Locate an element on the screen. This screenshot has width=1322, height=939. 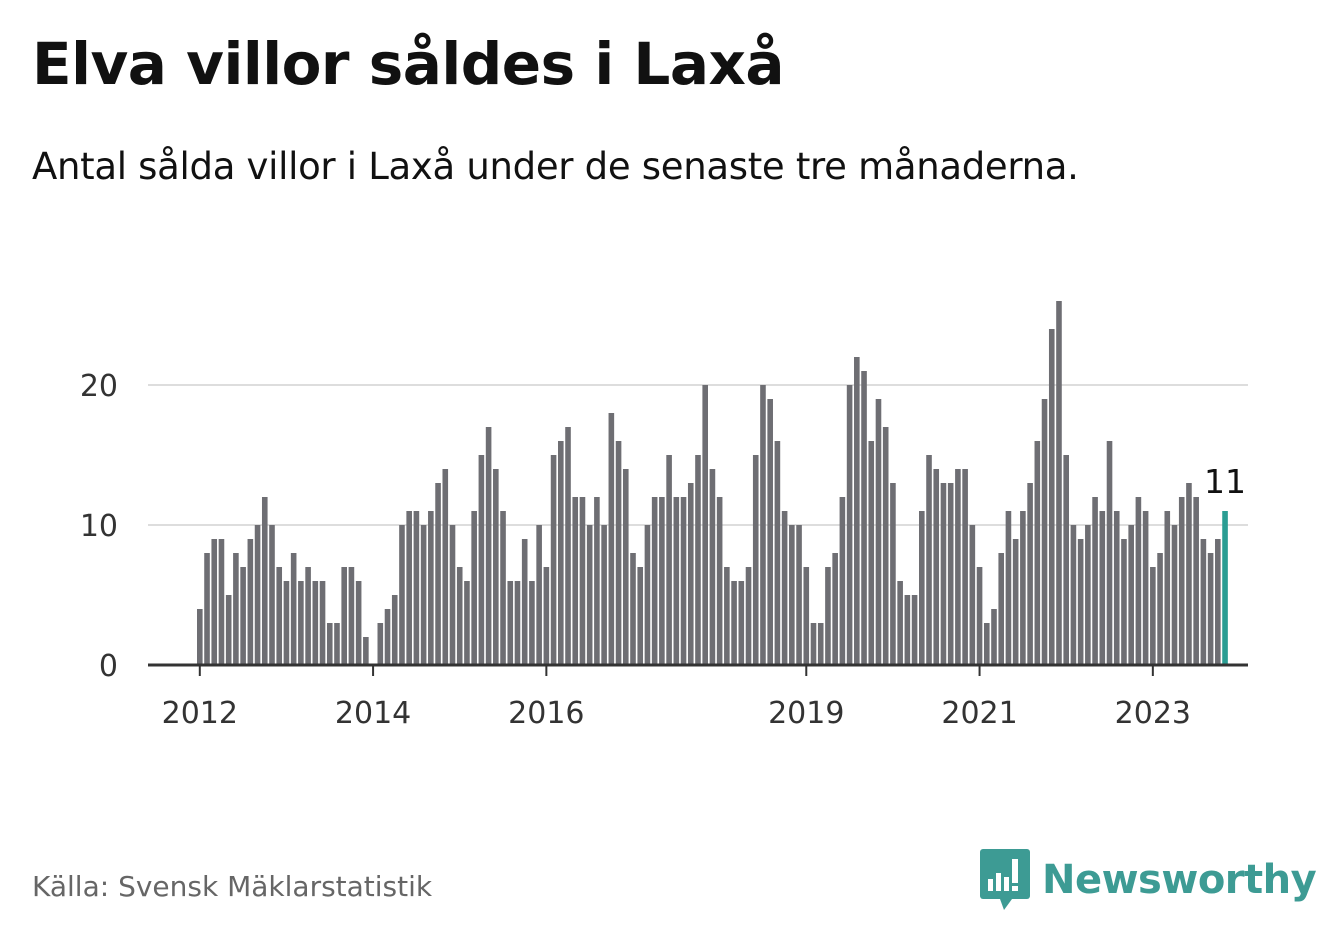
x-tick-label: 2016 is located at coordinates (546, 713).